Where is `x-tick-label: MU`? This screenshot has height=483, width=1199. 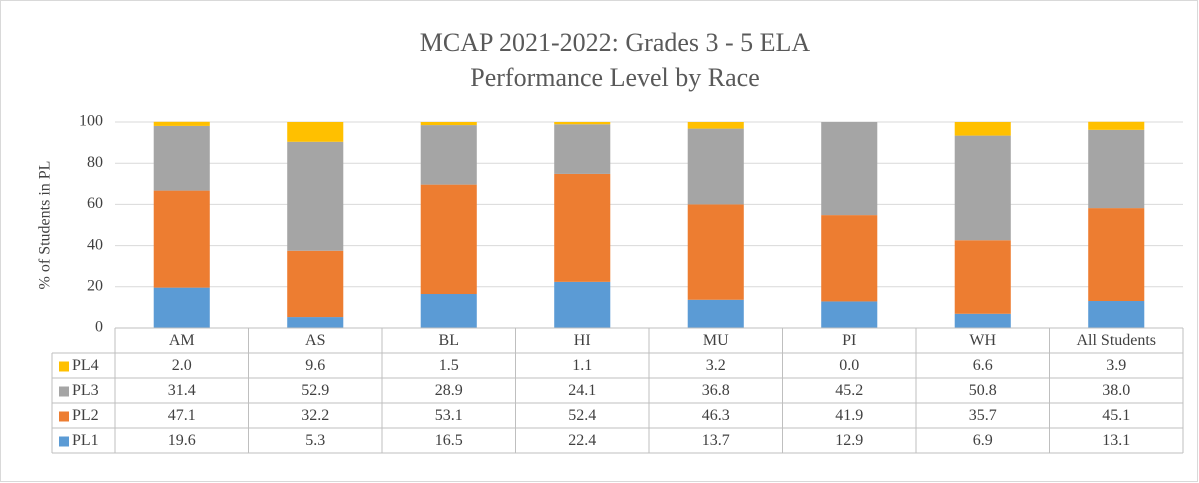 x-tick-label: MU is located at coordinates (716, 340).